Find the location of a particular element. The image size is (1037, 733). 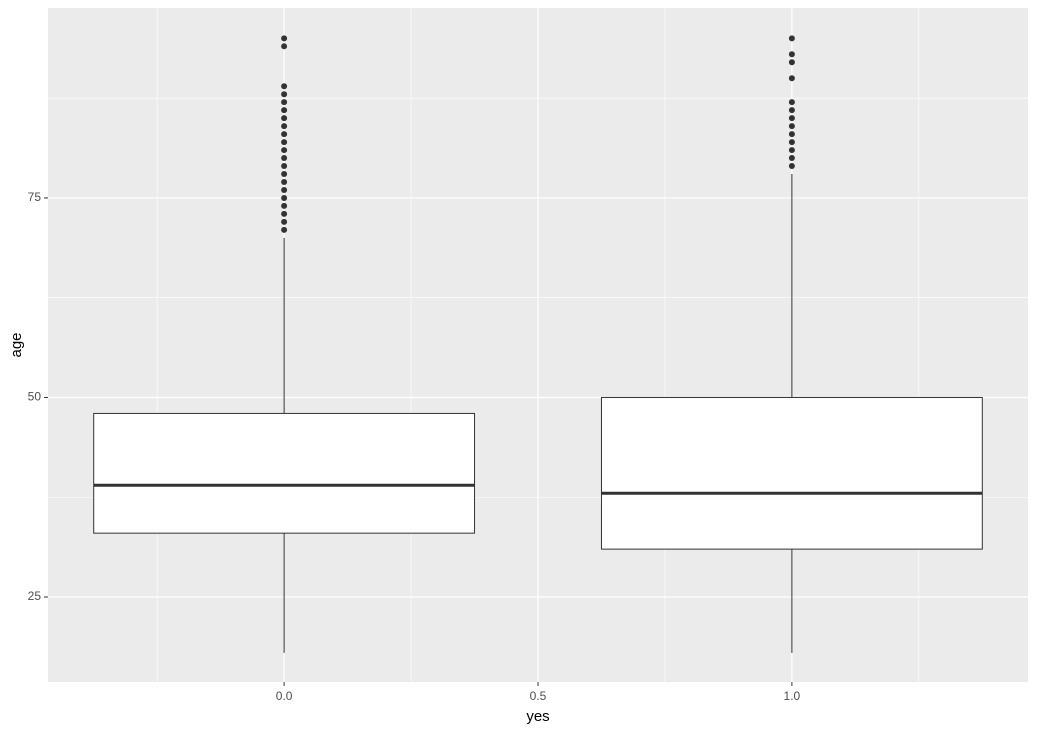

x-tick-label: 0.5 is located at coordinates (538, 696).